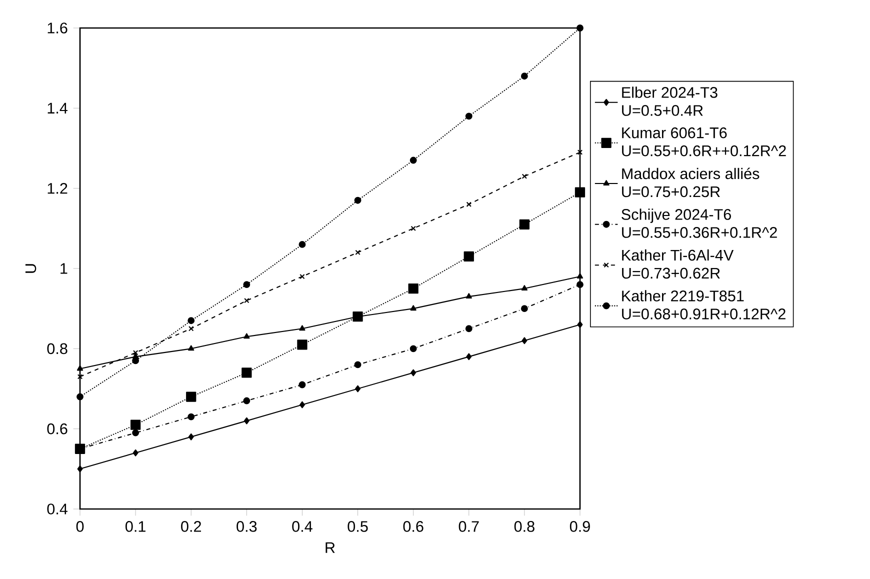 This screenshot has height=579, width=870. Describe the element at coordinates (670, 101) in the screenshot. I see `legend-label: Elber 2024-T3 U=0.5+0.4R` at that location.